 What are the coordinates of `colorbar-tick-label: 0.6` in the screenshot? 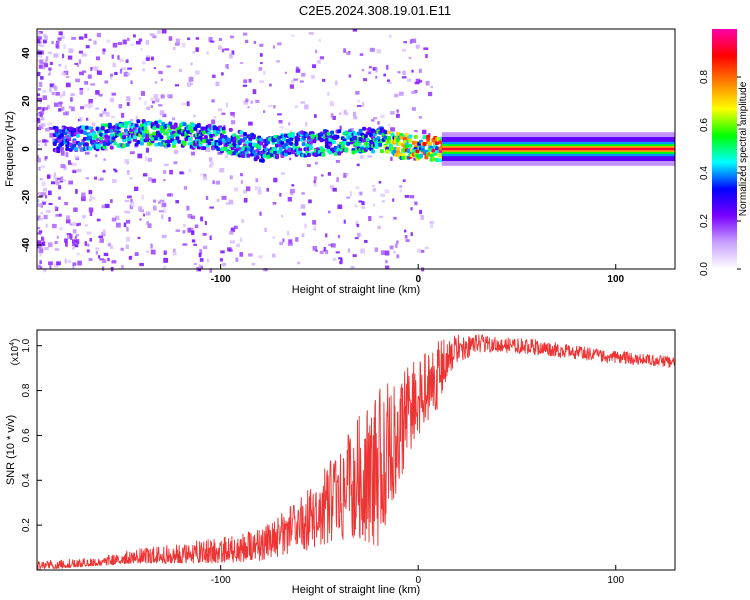 It's located at (704, 125).